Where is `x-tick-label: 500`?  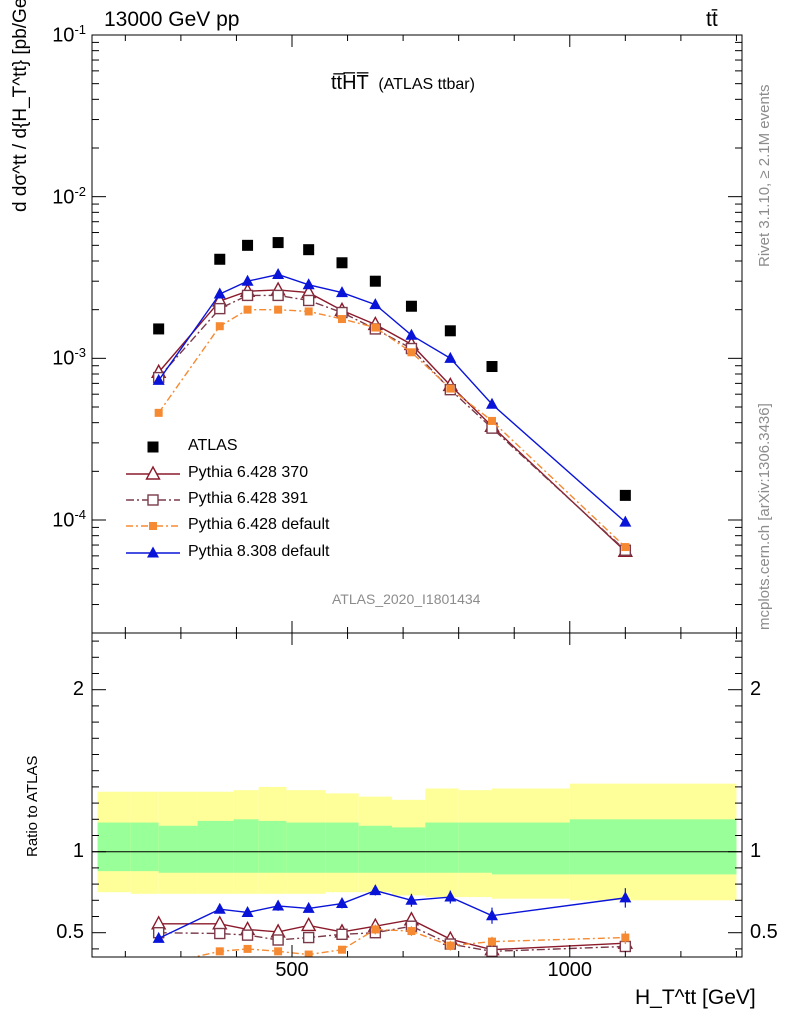 x-tick-label: 500 is located at coordinates (292, 970).